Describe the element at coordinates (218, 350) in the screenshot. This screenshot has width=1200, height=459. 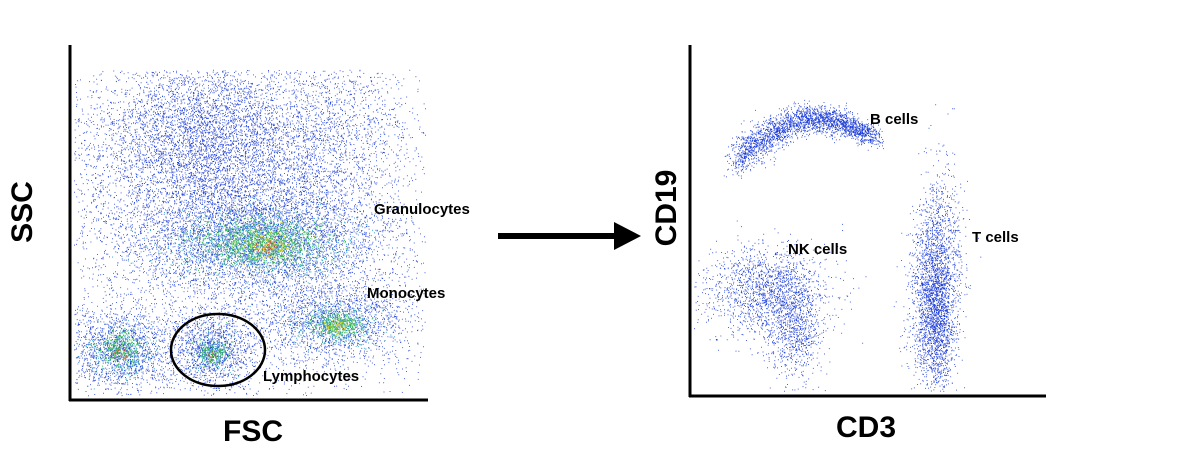
I see `lymphocyte-gate` at that location.